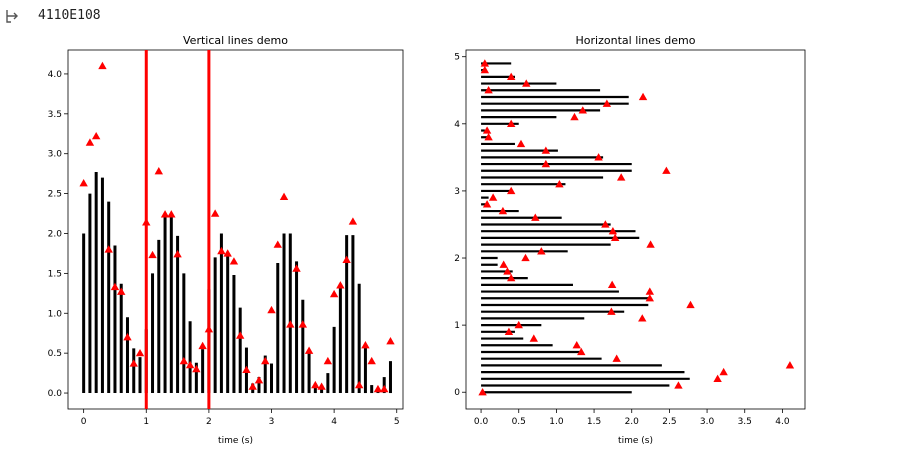  I want to click on y-tick-label: 2, so click(457, 259).